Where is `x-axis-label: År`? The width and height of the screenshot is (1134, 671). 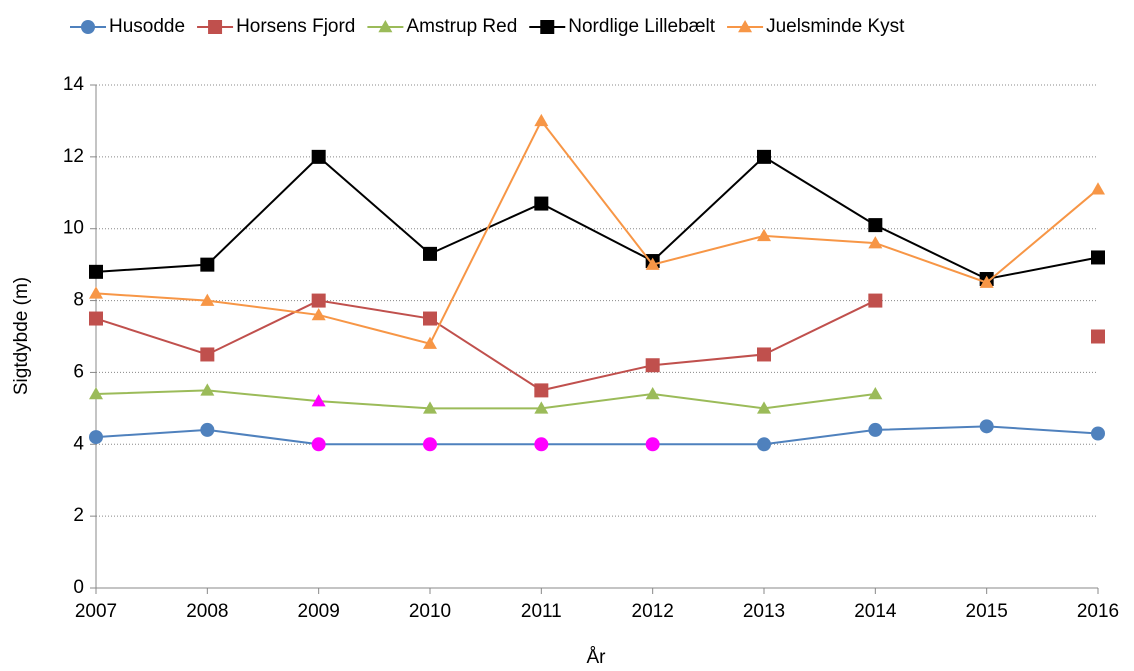 x-axis-label: År is located at coordinates (597, 657).